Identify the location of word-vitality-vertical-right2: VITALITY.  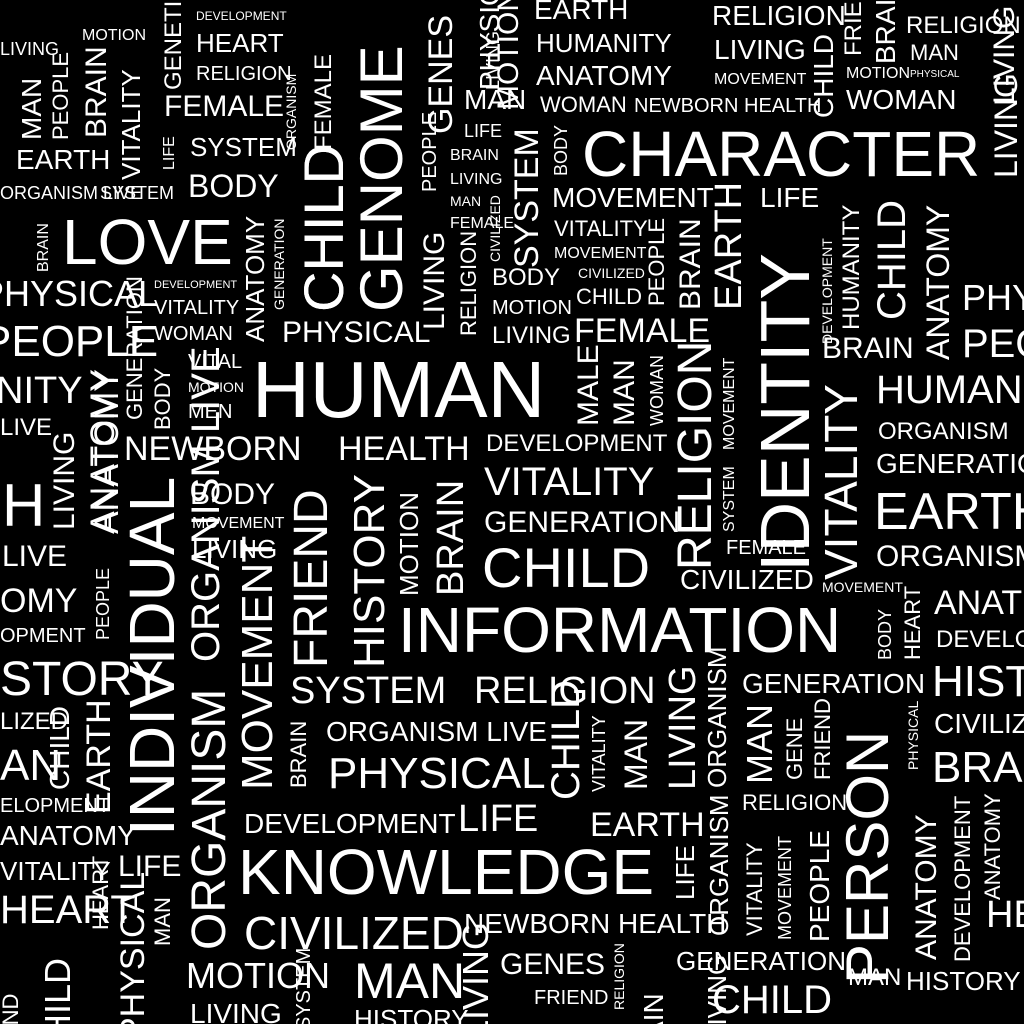
(754, 889).